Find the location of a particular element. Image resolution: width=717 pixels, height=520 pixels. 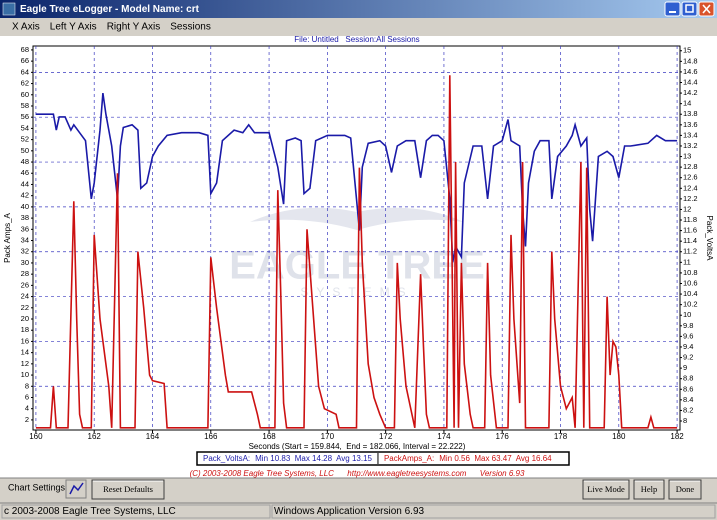

y-tick-label: 40 is located at coordinates (25, 206).